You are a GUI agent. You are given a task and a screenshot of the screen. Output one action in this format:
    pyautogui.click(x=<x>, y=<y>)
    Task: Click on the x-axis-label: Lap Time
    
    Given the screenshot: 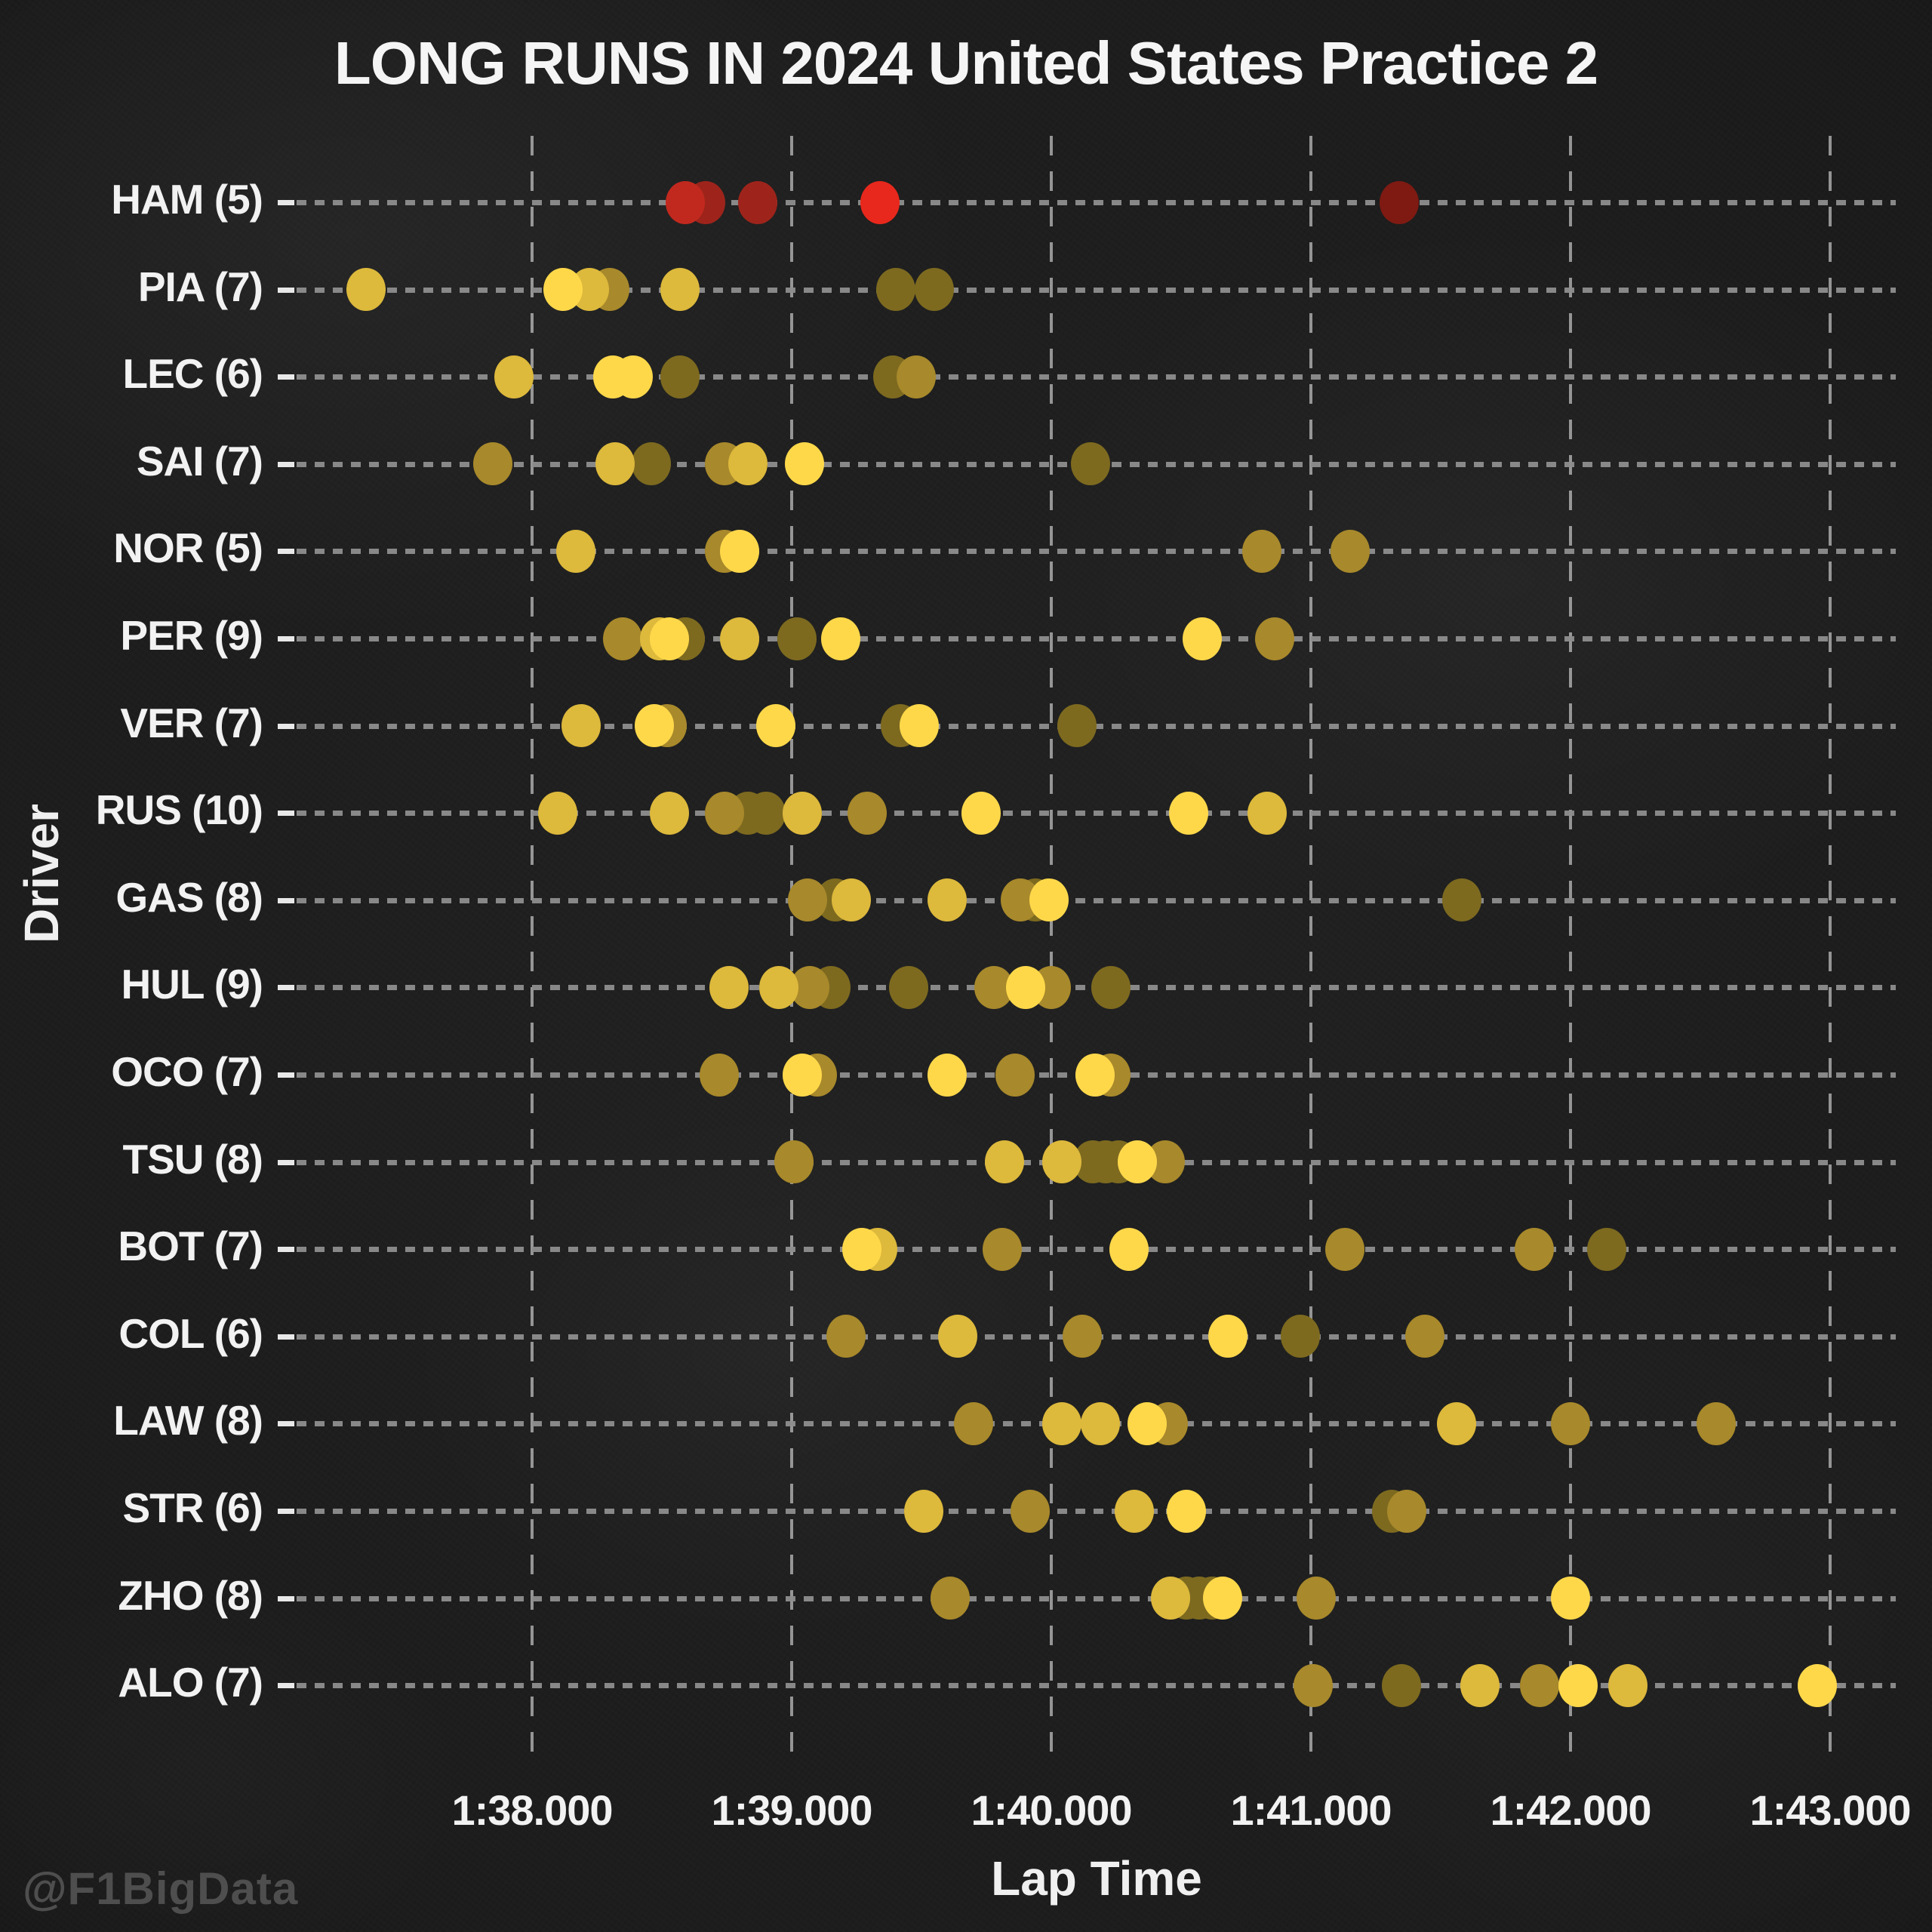 What is the action you would take?
    pyautogui.click(x=1096, y=1878)
    